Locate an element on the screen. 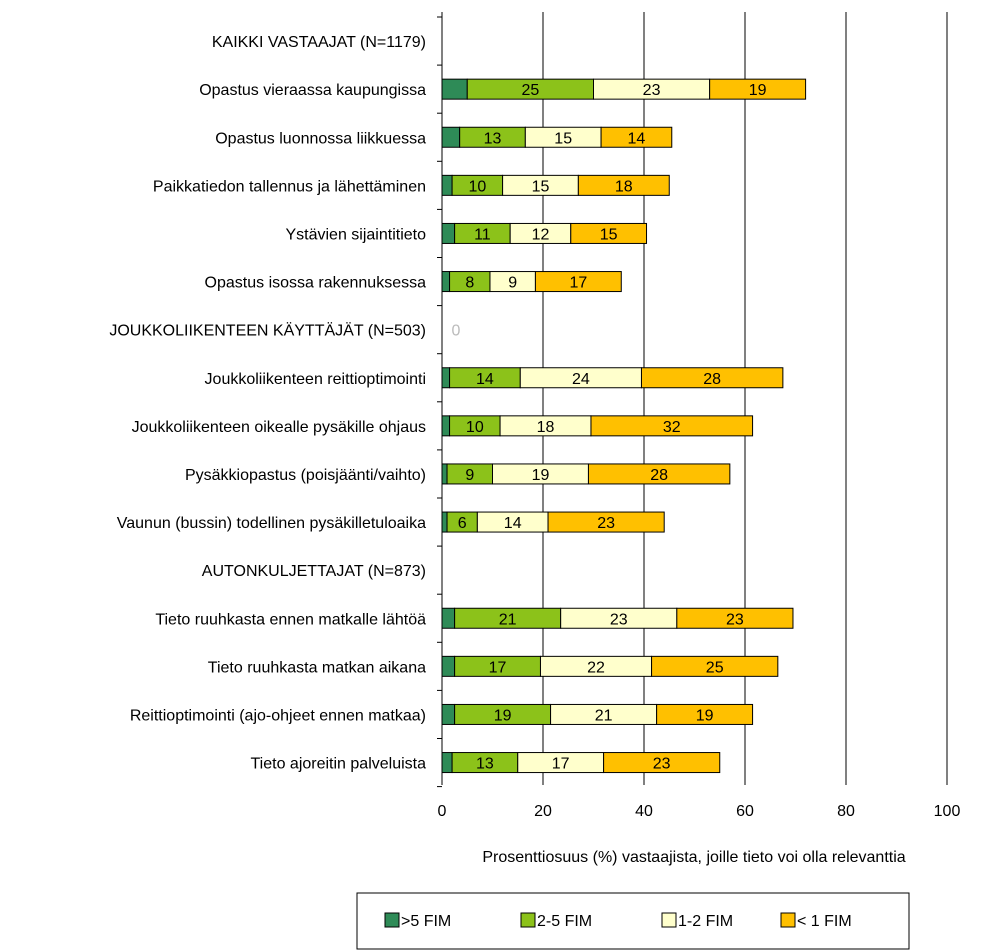 Image resolution: width=982 pixels, height=950 pixels. legend-entry-label: 1-2 FIM is located at coordinates (705, 921).